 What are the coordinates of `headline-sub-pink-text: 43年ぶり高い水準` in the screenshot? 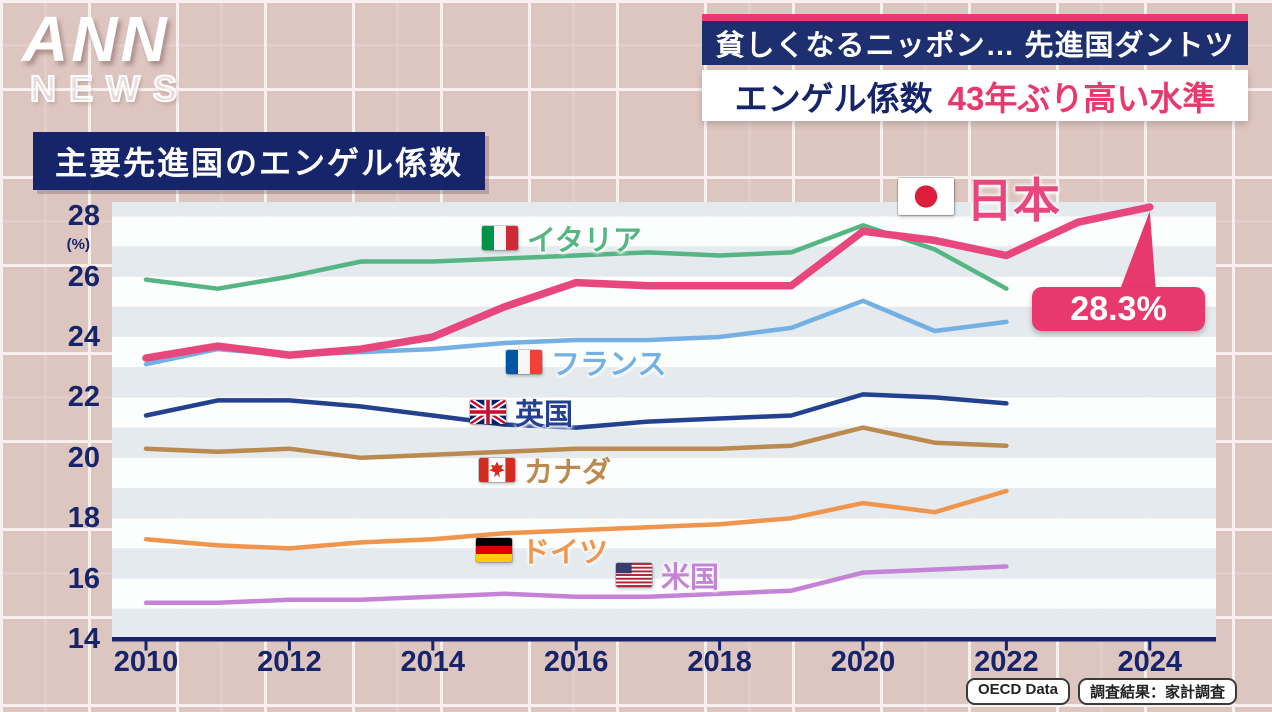 It's located at (1081, 98).